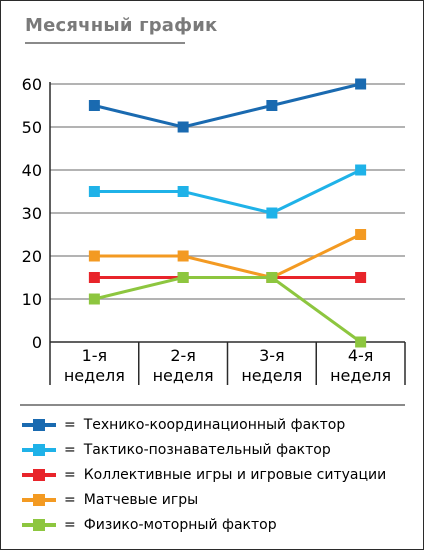 The width and height of the screenshot is (426, 552). What do you see at coordinates (32, 170) in the screenshot?
I see `y-tick-label: 40` at bounding box center [32, 170].